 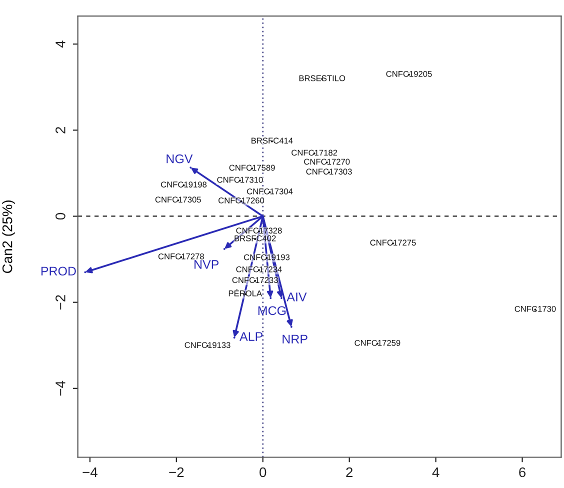 I want to click on x-tick-label: 4, so click(x=436, y=472).